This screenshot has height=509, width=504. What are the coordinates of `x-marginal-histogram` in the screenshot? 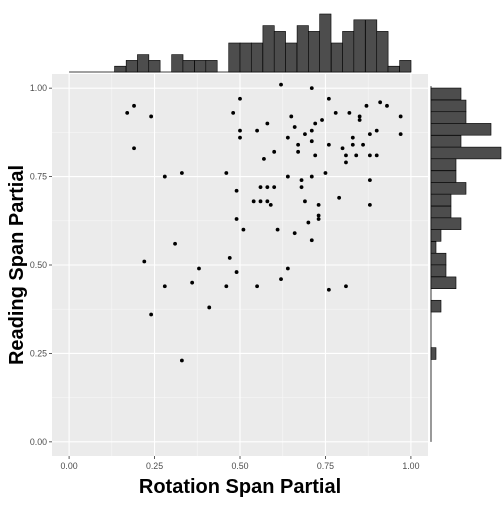 It's located at (240, 43).